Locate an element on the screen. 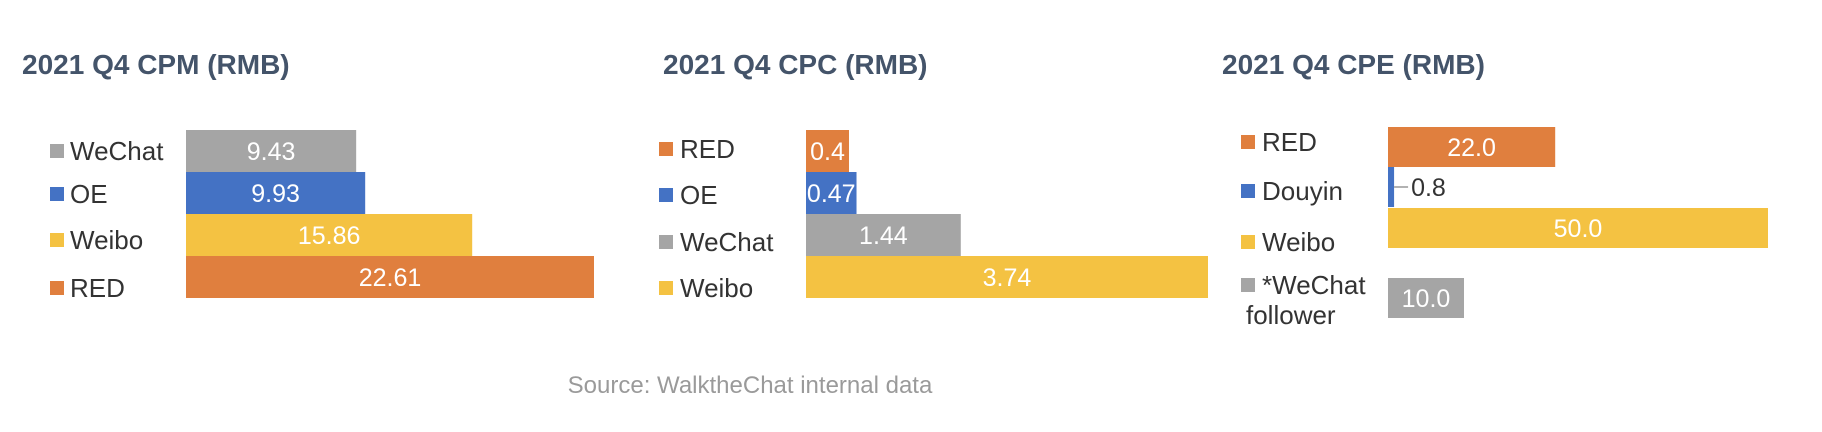  data-label: 22.61 is located at coordinates (390, 278).